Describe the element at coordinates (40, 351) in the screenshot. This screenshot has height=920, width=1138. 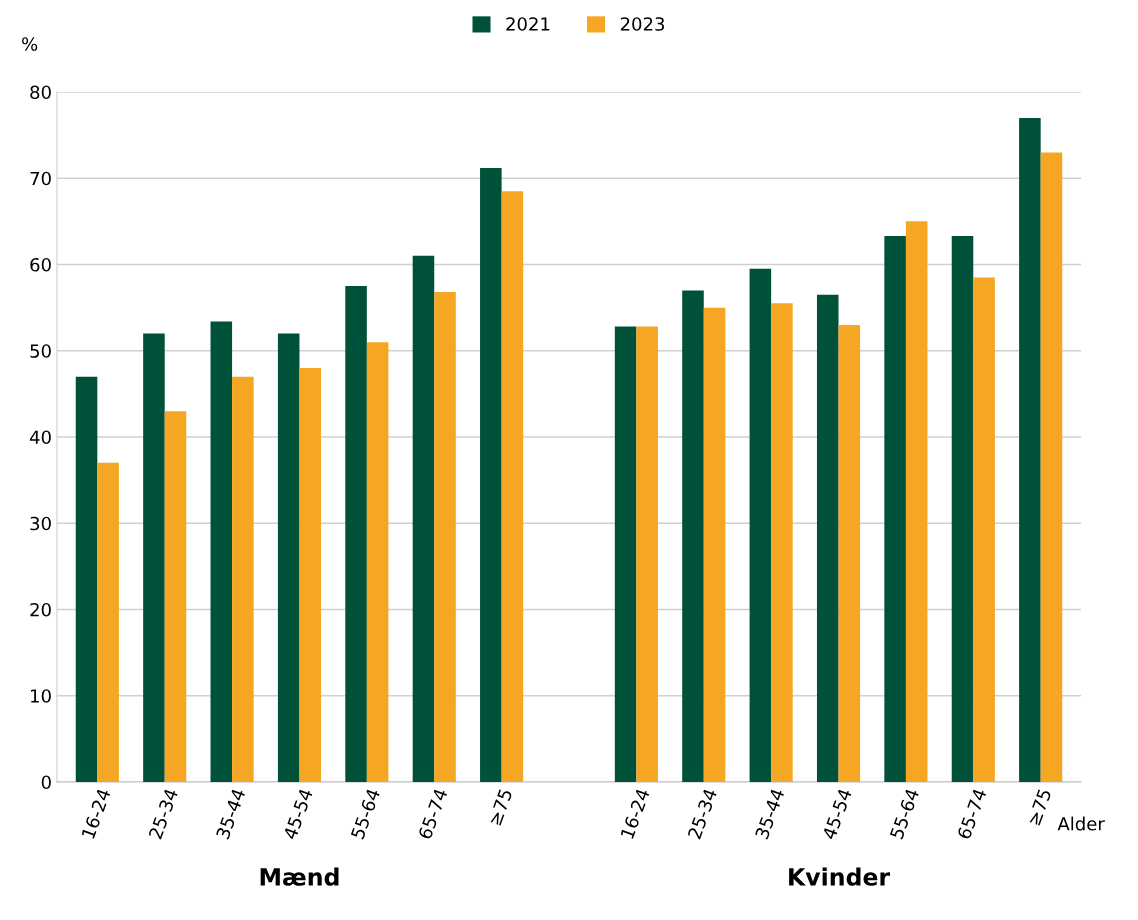
I see `y-tick-label: 50` at that location.